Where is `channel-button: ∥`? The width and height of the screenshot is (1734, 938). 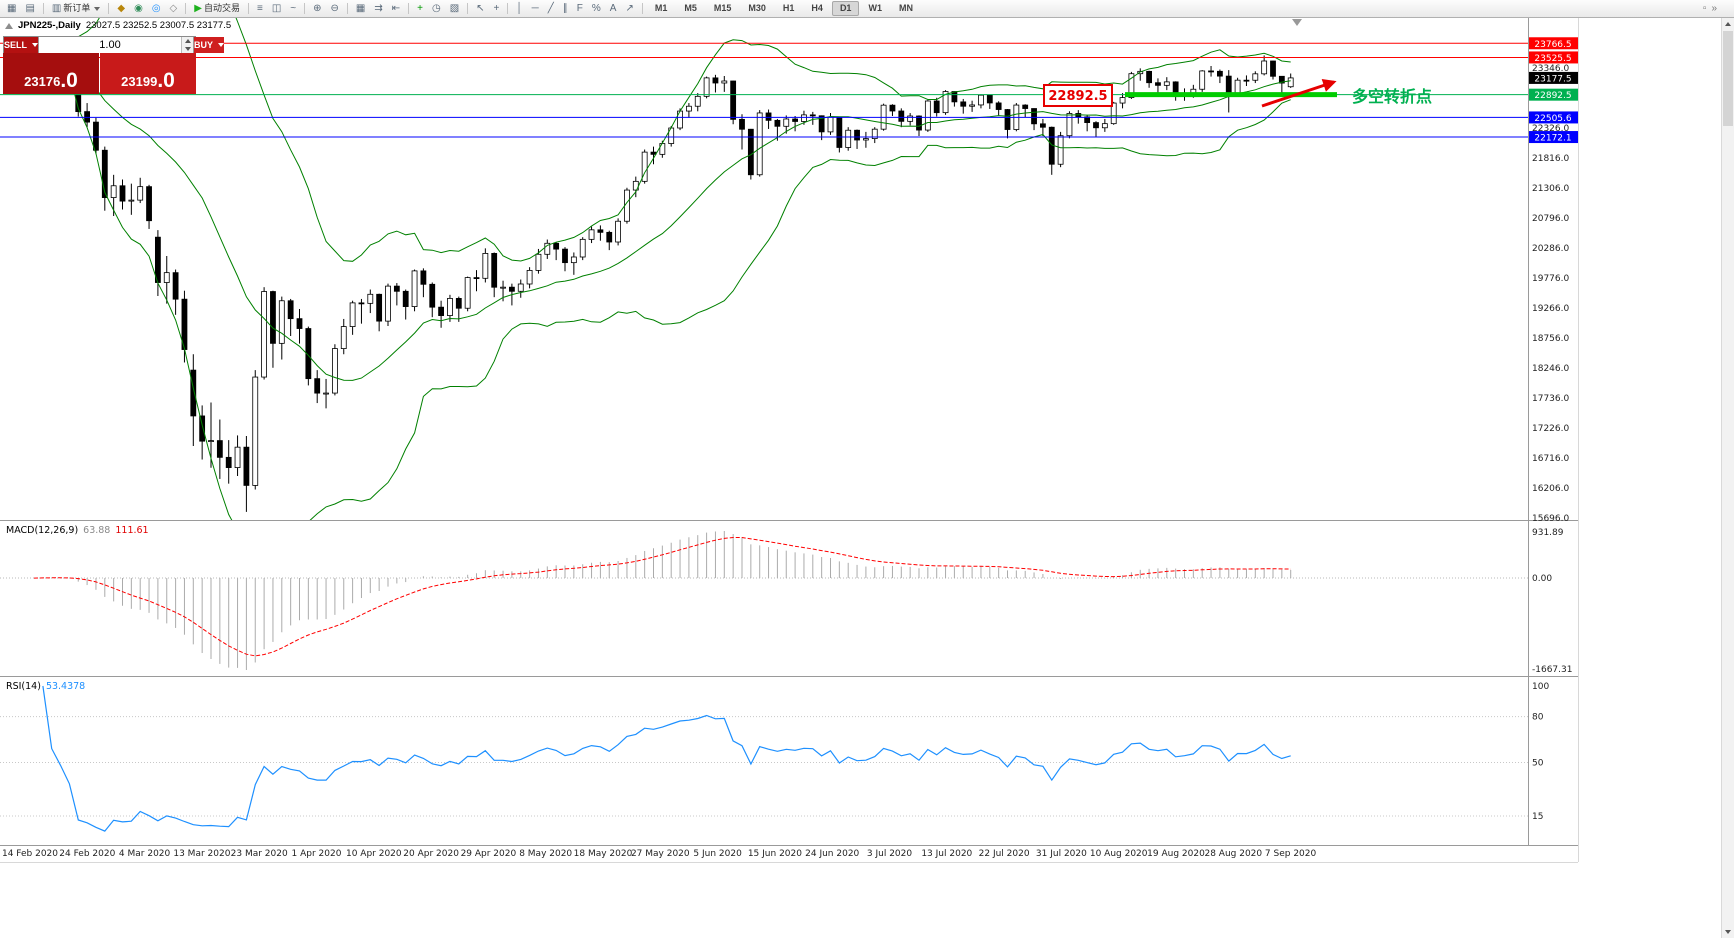
channel-button: ∥ is located at coordinates (565, 9).